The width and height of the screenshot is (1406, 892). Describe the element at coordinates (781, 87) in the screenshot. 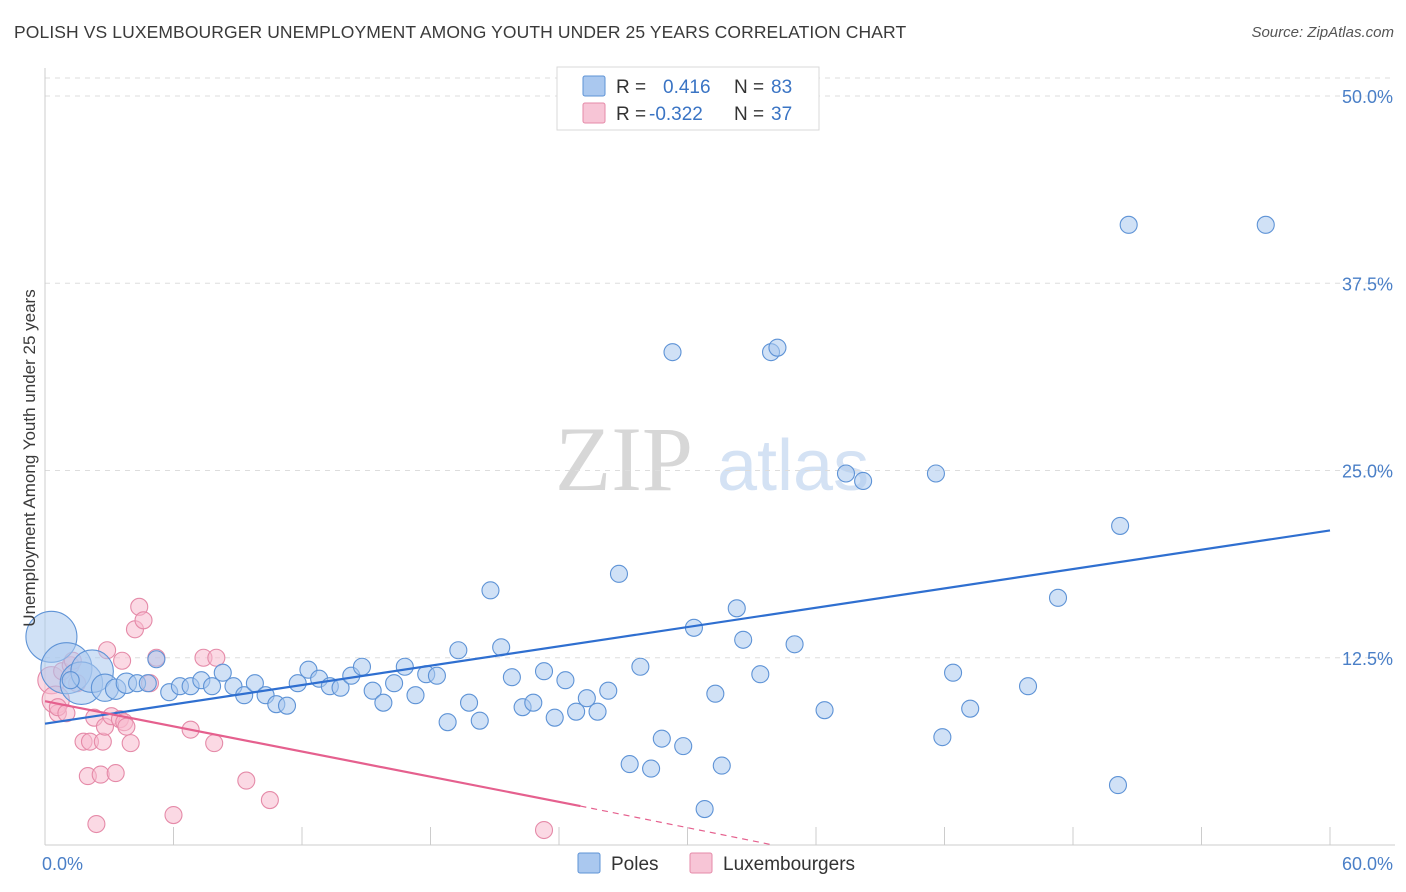

I see `legend-n-value-poles: 83` at that location.